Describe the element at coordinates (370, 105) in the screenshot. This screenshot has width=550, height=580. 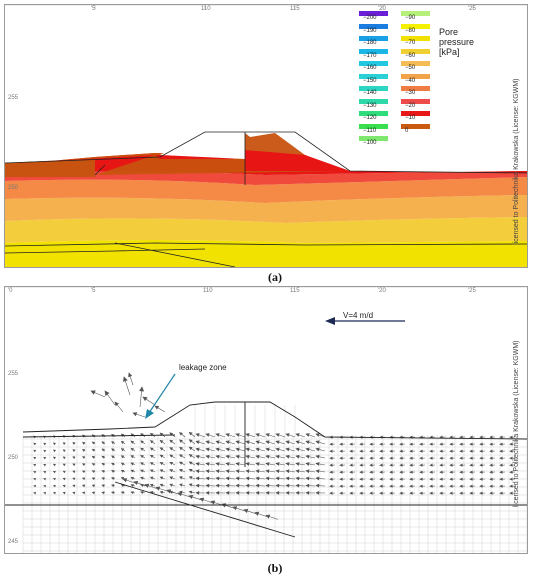
I see `legend-value: −130` at that location.